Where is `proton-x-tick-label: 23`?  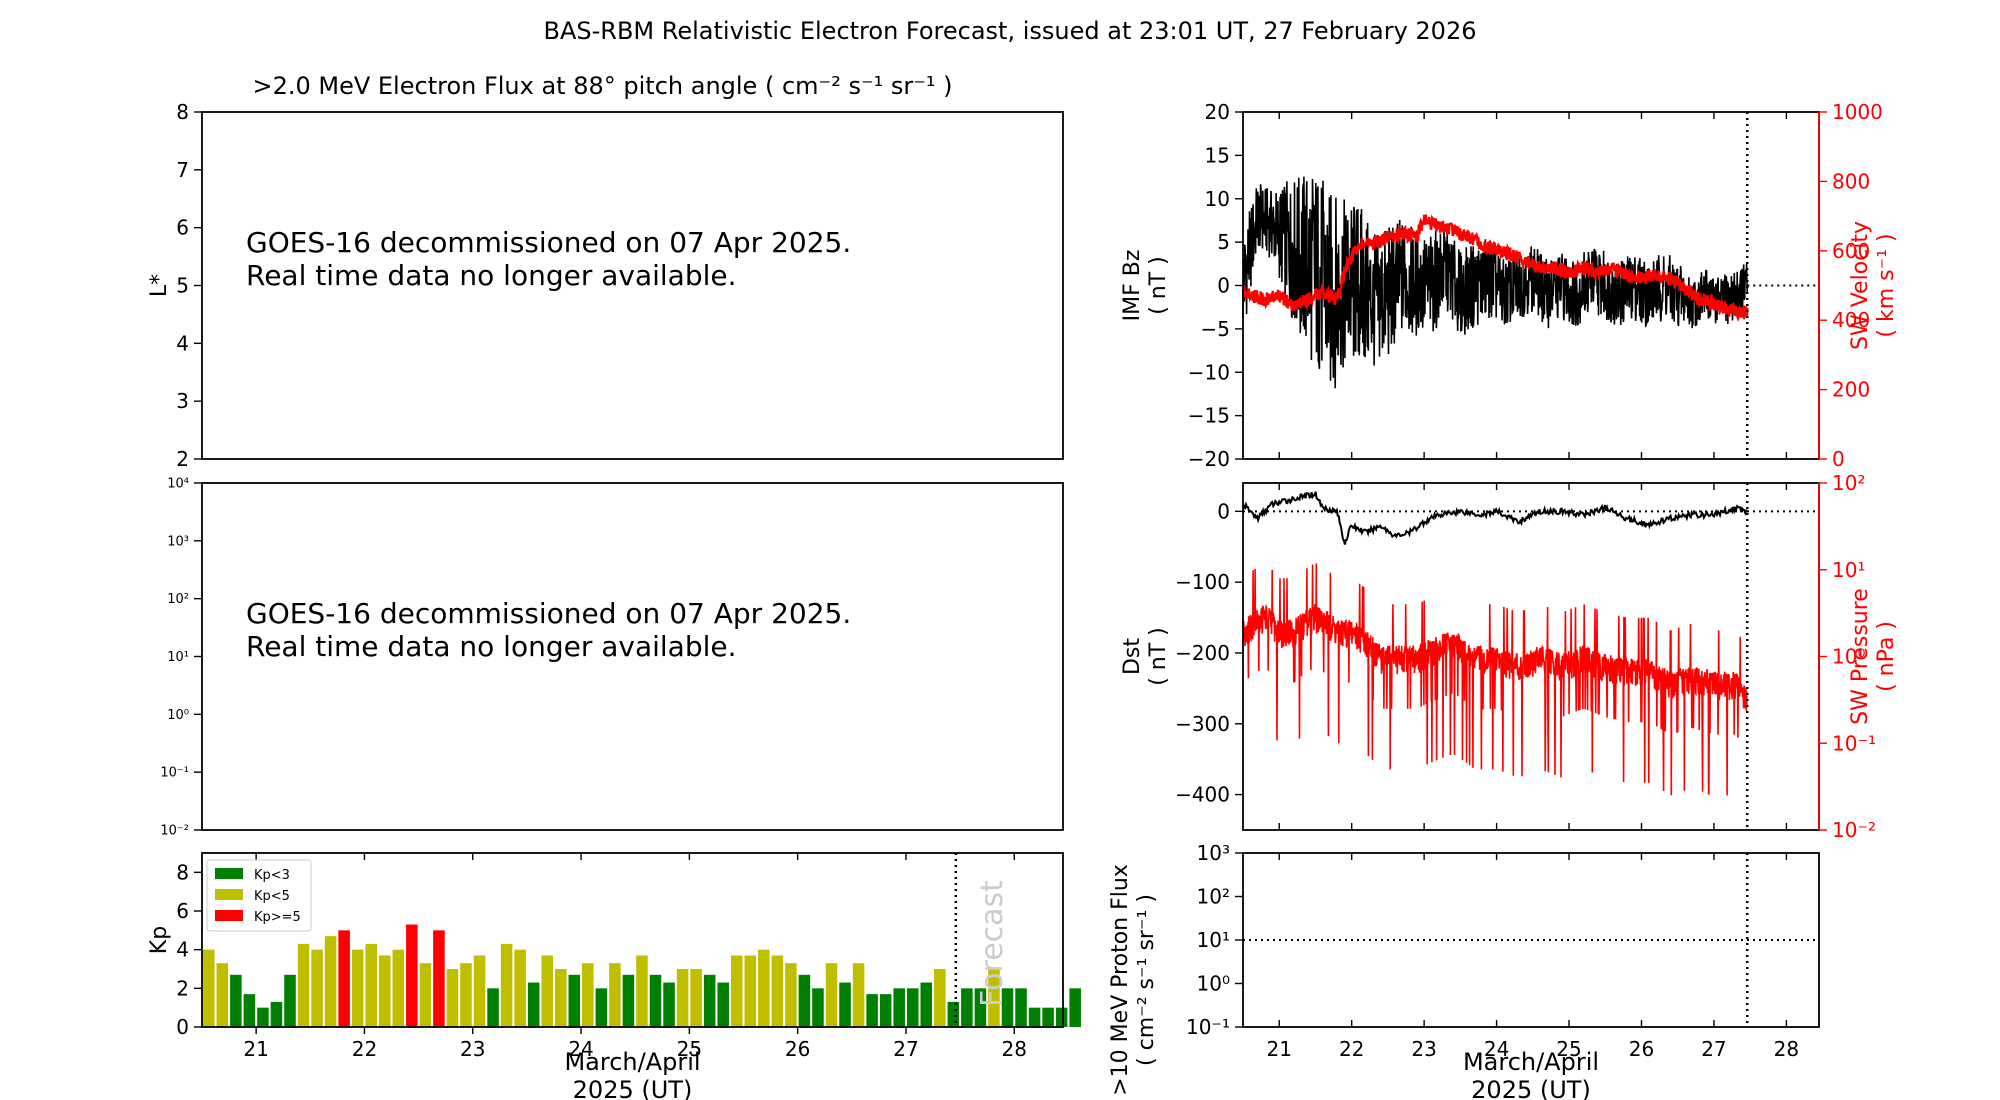 proton-x-tick-label: 23 is located at coordinates (1423, 1049).